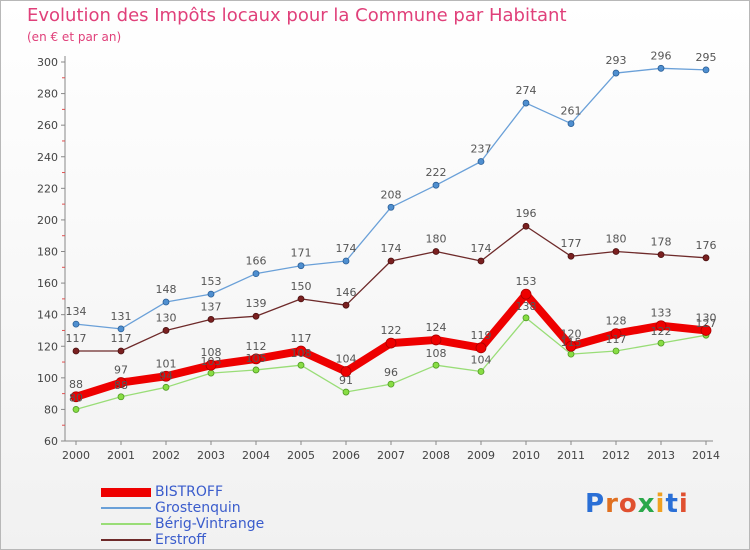 Image resolution: width=750 pixels, height=550 pixels. Describe the element at coordinates (210, 524) in the screenshot. I see `legend-label: Bérig-Vintrange` at that location.